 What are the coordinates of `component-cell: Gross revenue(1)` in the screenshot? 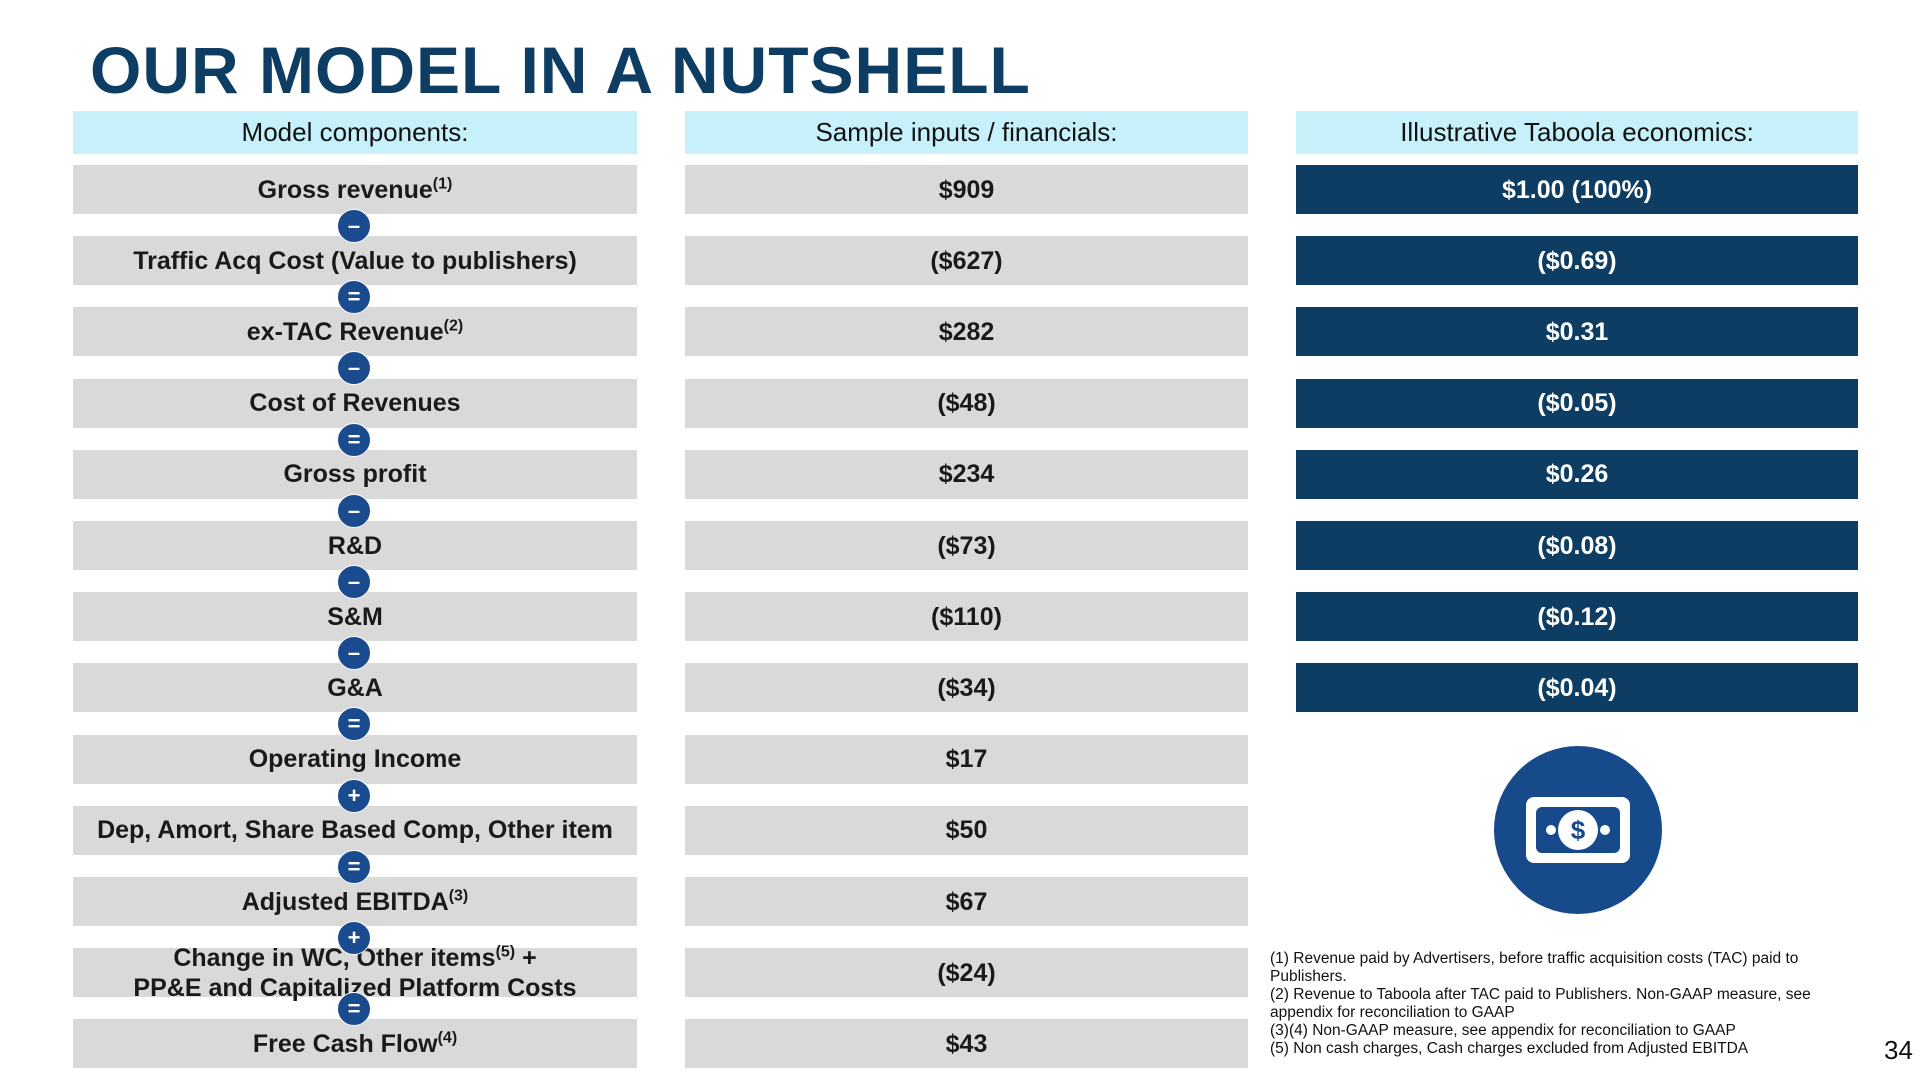 It's located at (355, 189).